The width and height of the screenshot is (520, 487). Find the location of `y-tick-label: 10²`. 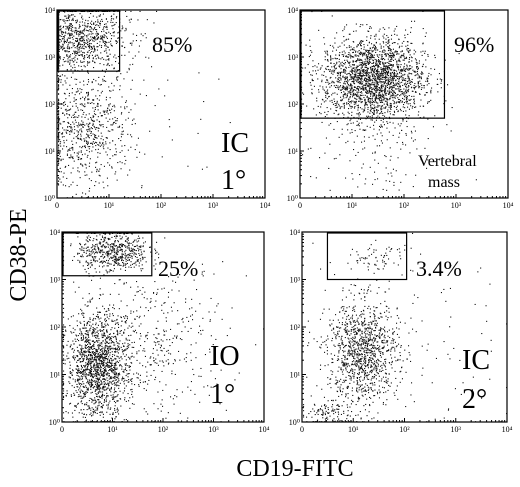

y-tick-label: 10² is located at coordinates (50, 104).